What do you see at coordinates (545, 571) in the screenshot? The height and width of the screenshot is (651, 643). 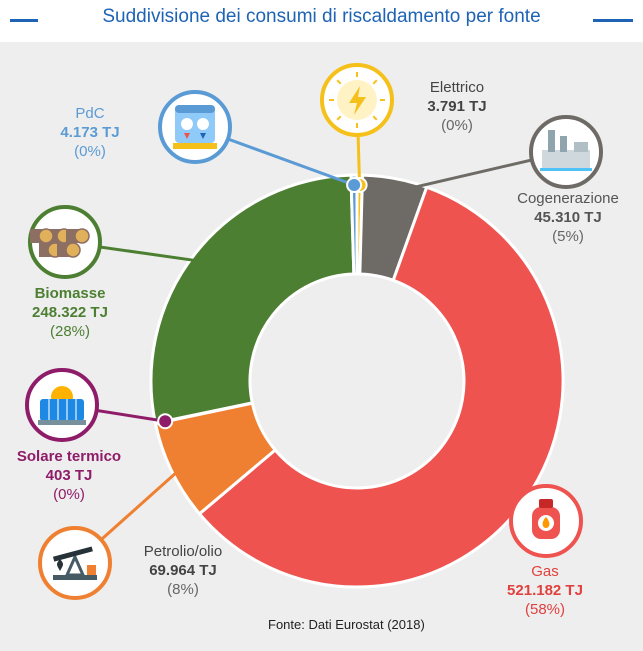 I see `slice-name-gas: Gas` at bounding box center [545, 571].